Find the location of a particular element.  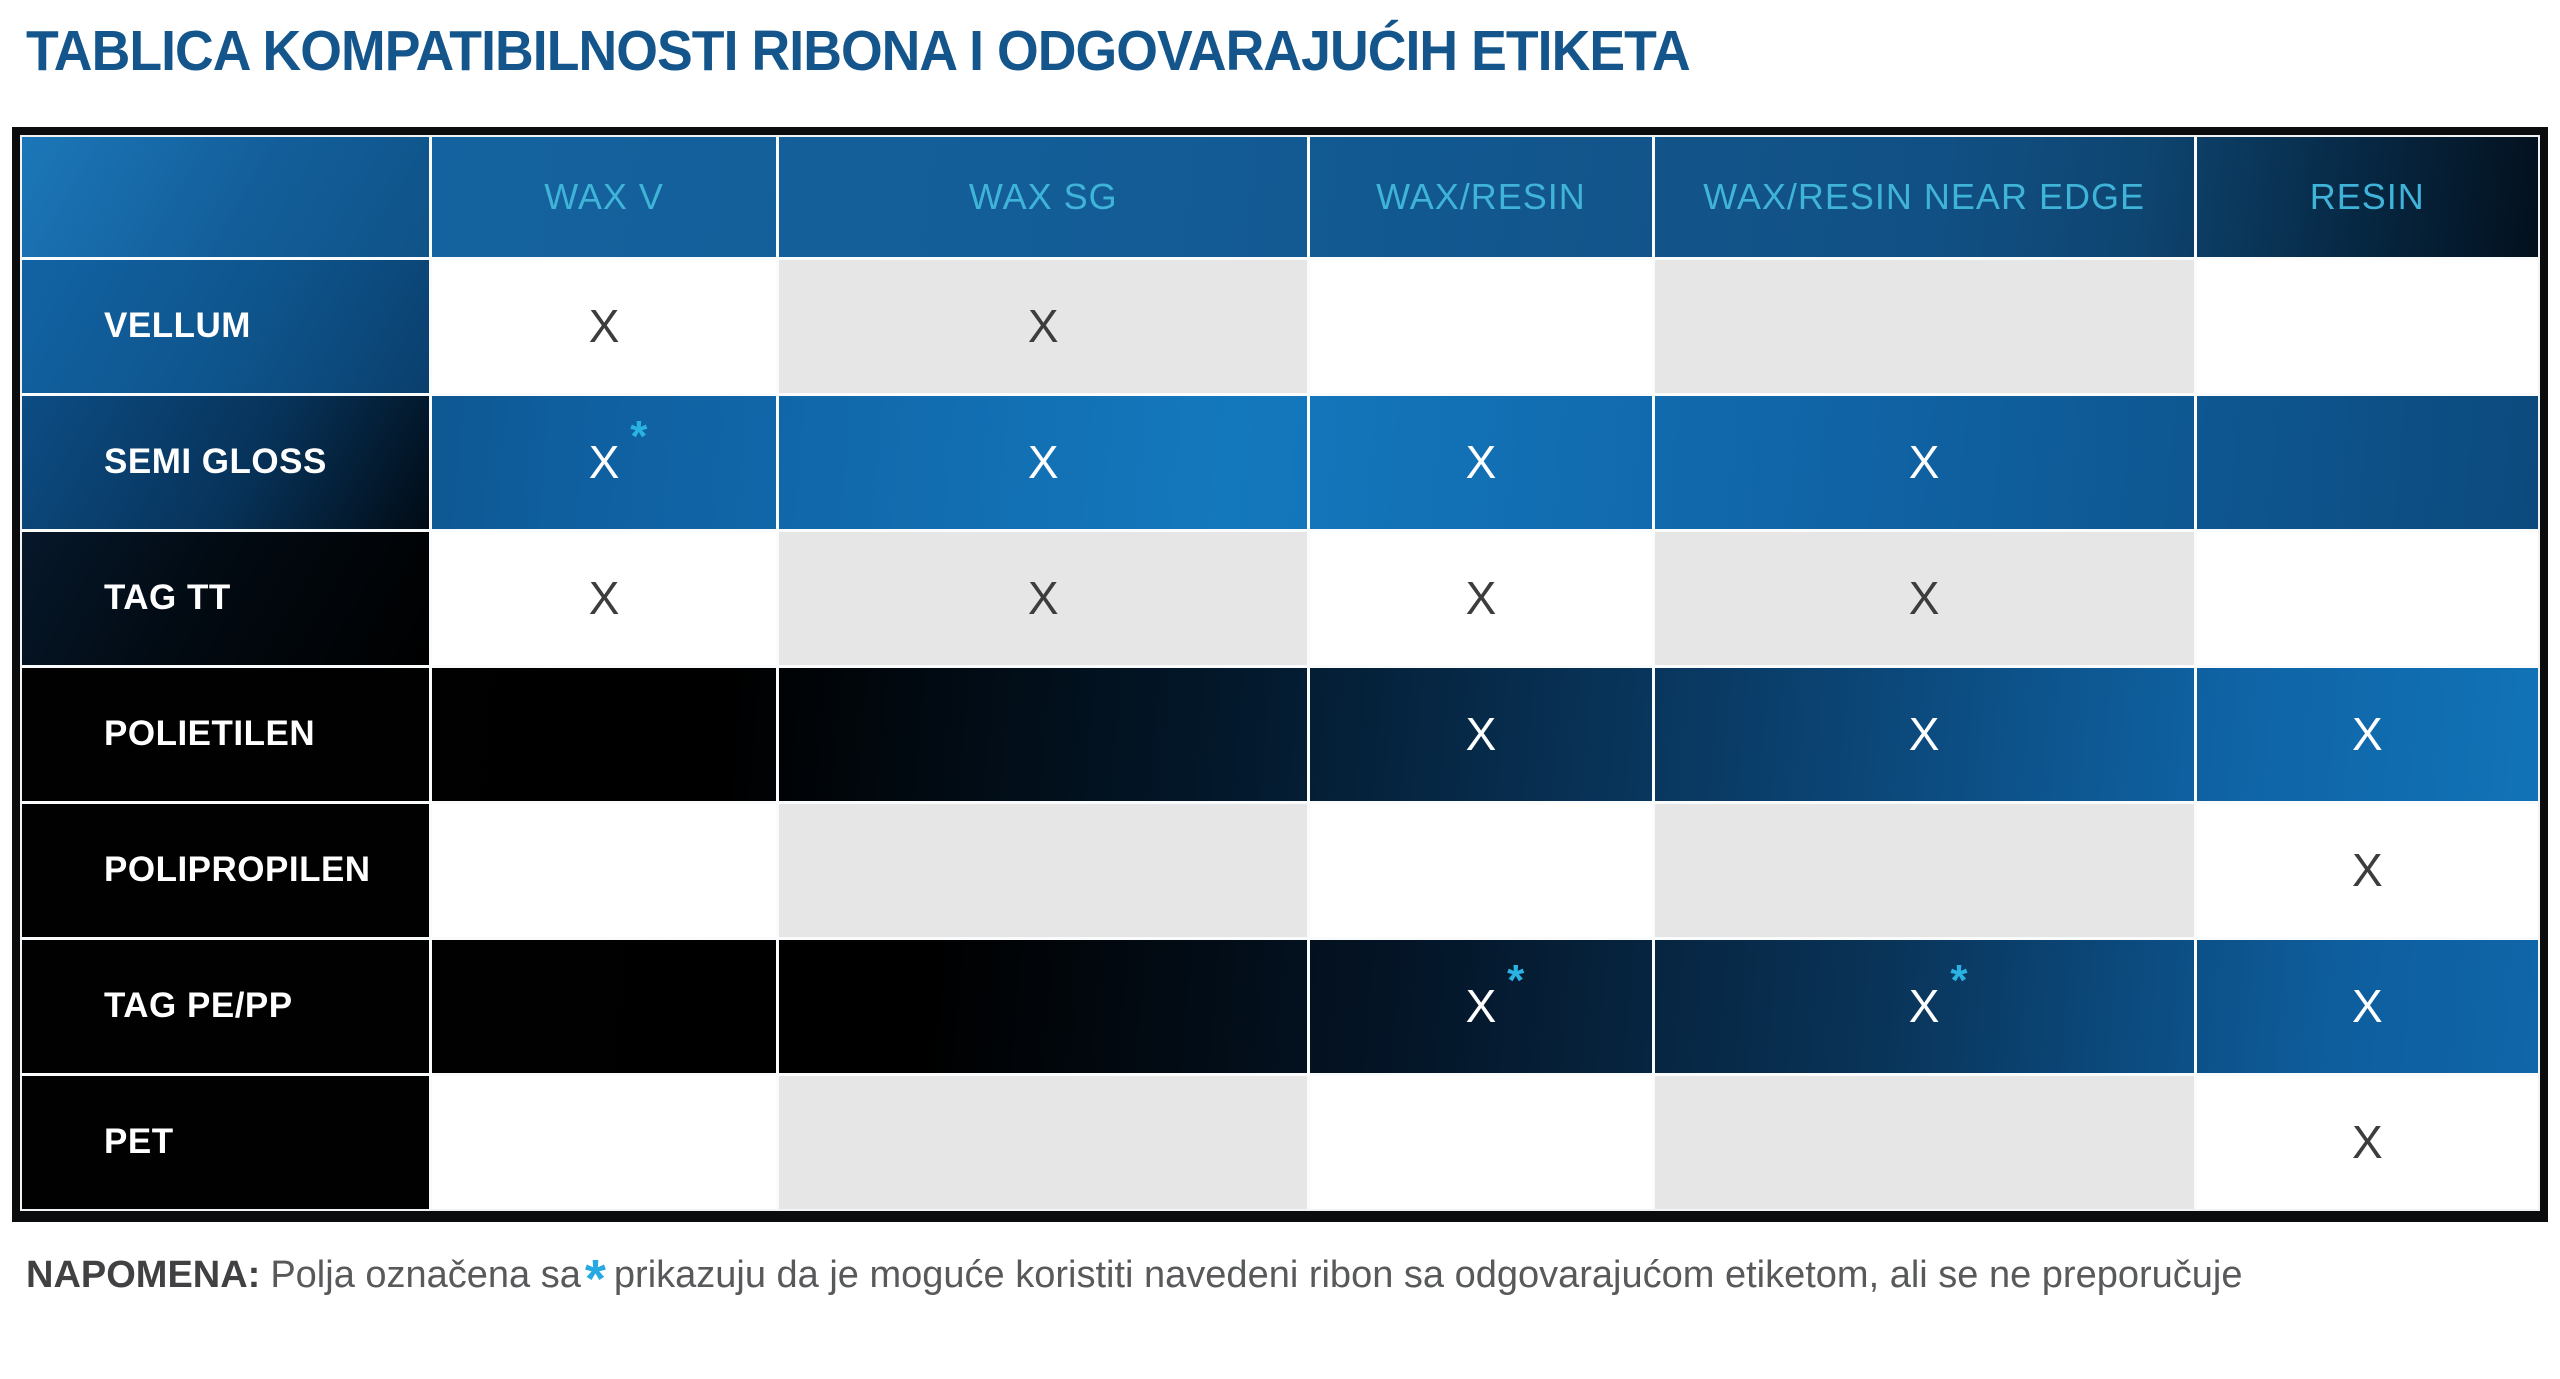

cell-tag-tt-wax-sg: X is located at coordinates (1045, 598).